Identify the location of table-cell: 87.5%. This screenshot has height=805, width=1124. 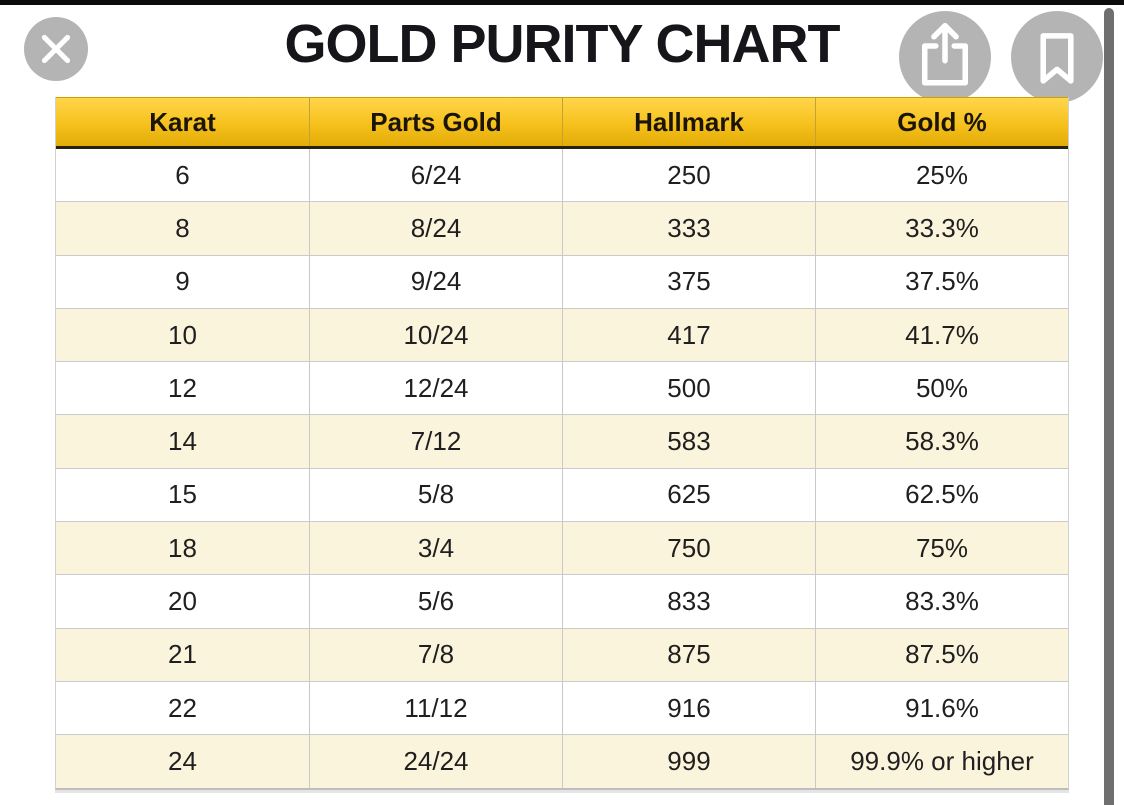
(941, 654).